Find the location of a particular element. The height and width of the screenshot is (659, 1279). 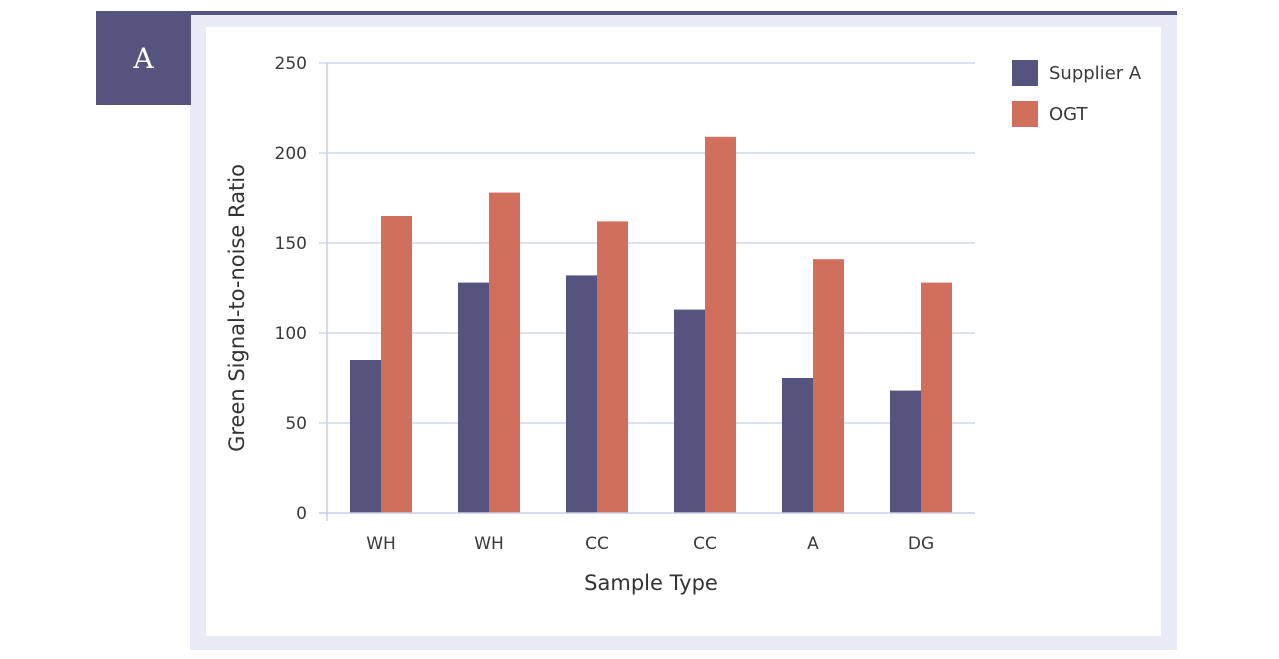

legend-label: OGT is located at coordinates (1068, 114).